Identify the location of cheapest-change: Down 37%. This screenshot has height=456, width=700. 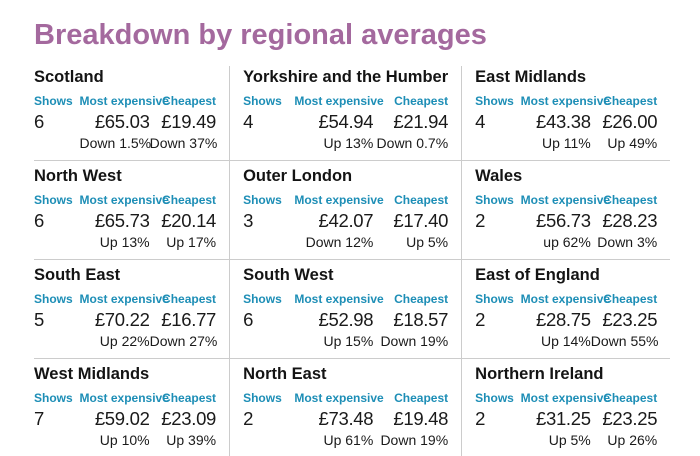
(183, 143).